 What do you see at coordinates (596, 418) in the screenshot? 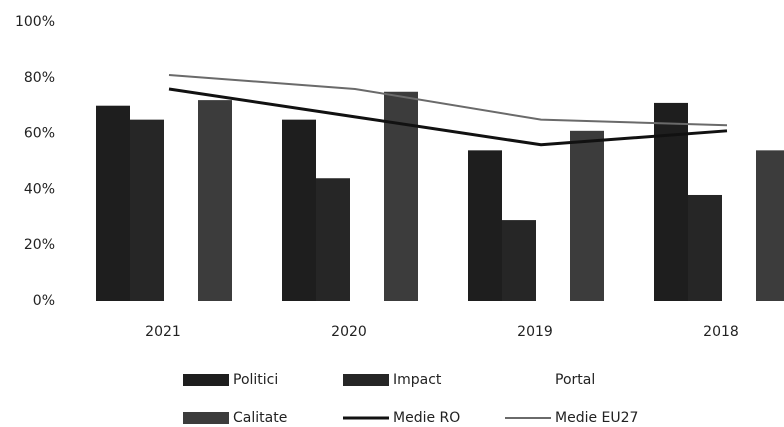
I see `legend-label: Medie EU27` at bounding box center [596, 418].